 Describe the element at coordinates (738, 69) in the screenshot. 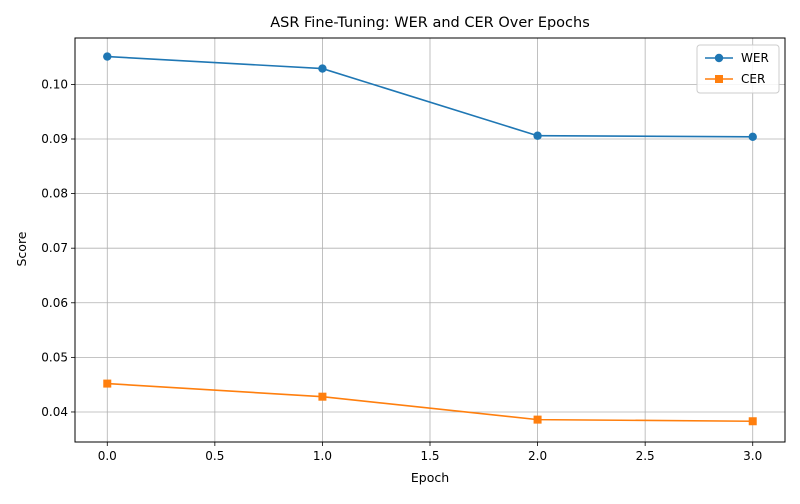

I see `legend: WER CER` at that location.